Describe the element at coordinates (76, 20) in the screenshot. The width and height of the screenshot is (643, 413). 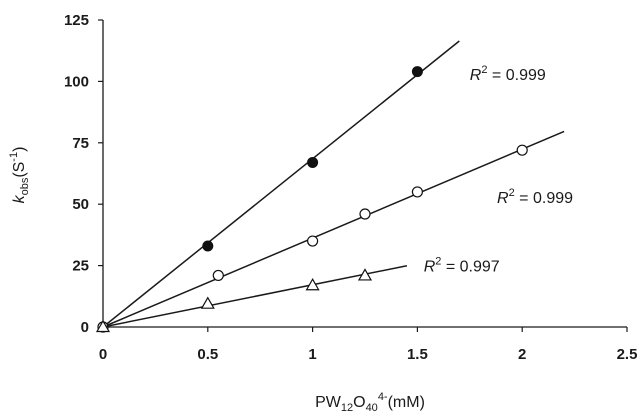
I see `y-tick-label: 125` at that location.